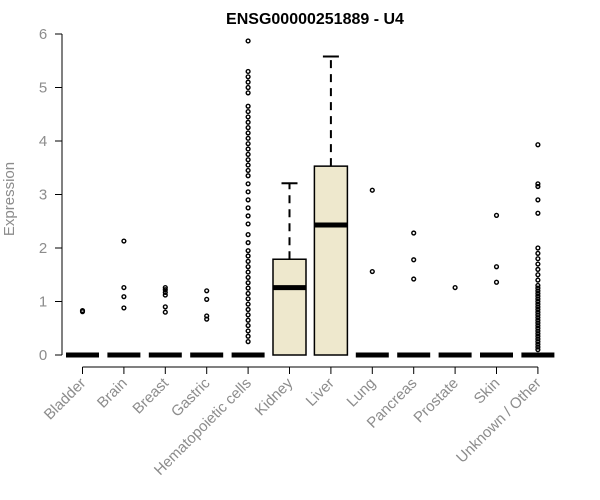  What do you see at coordinates (43, 248) in the screenshot?
I see `y-tick-label: 2` at bounding box center [43, 248].